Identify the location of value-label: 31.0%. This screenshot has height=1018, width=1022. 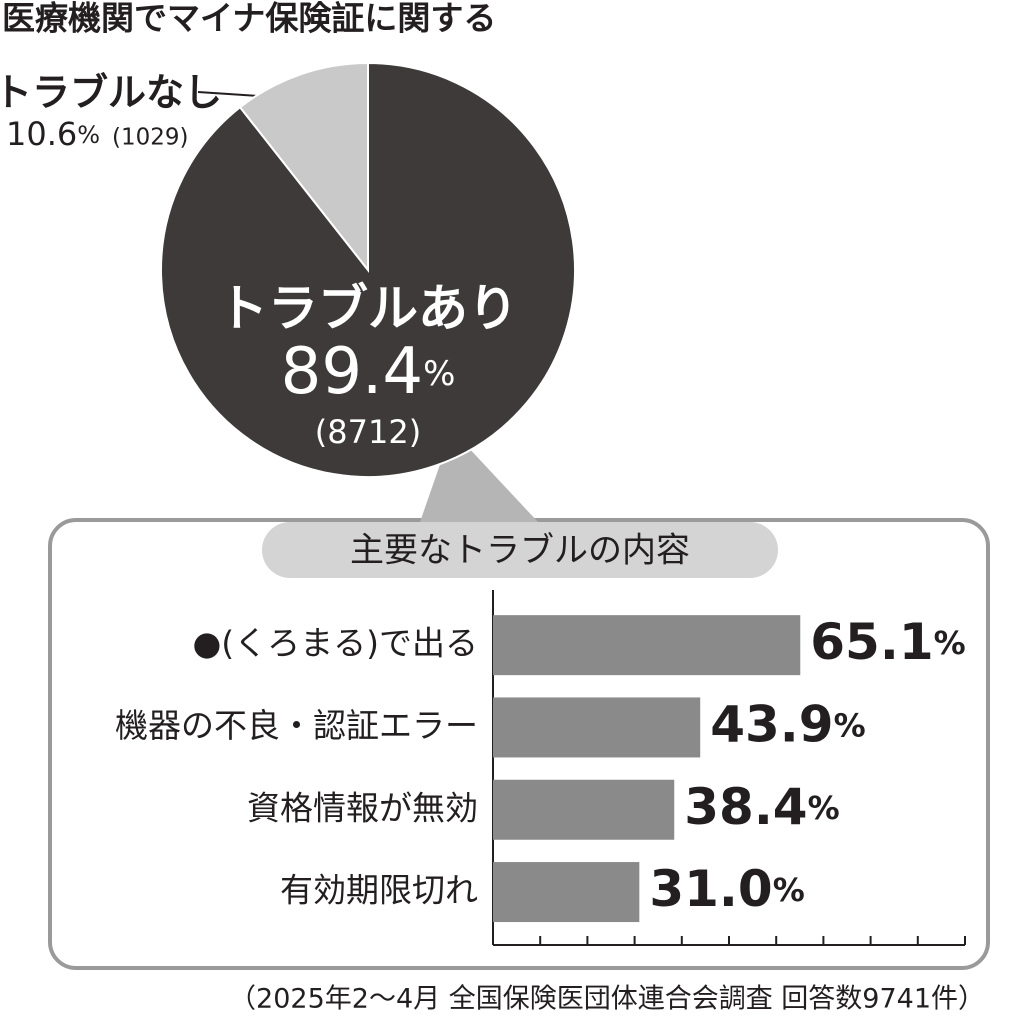
(726, 889).